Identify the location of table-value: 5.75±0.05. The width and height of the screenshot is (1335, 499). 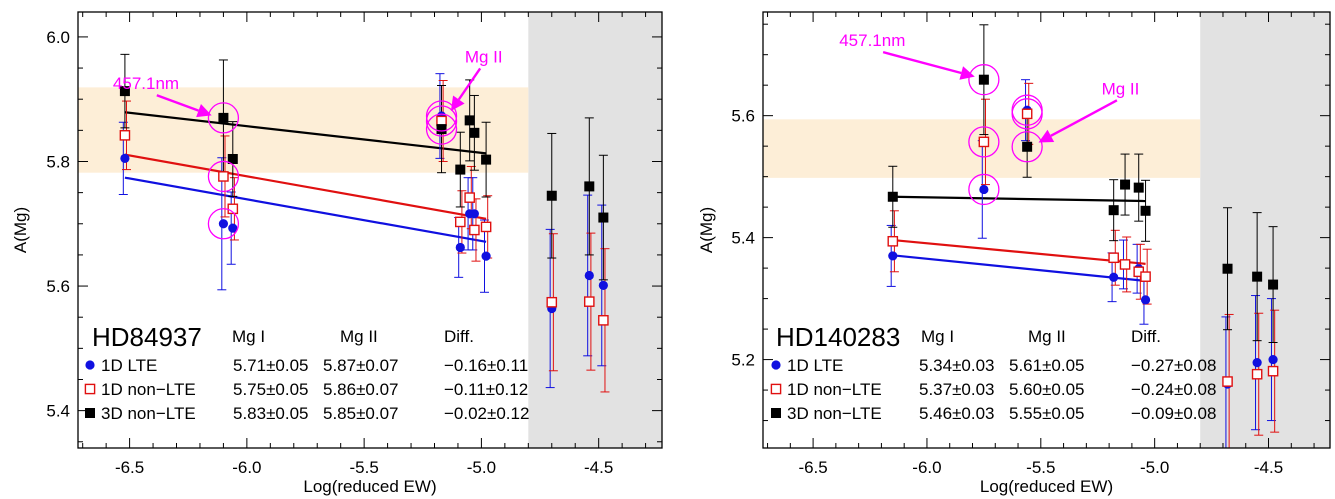
(271, 389).